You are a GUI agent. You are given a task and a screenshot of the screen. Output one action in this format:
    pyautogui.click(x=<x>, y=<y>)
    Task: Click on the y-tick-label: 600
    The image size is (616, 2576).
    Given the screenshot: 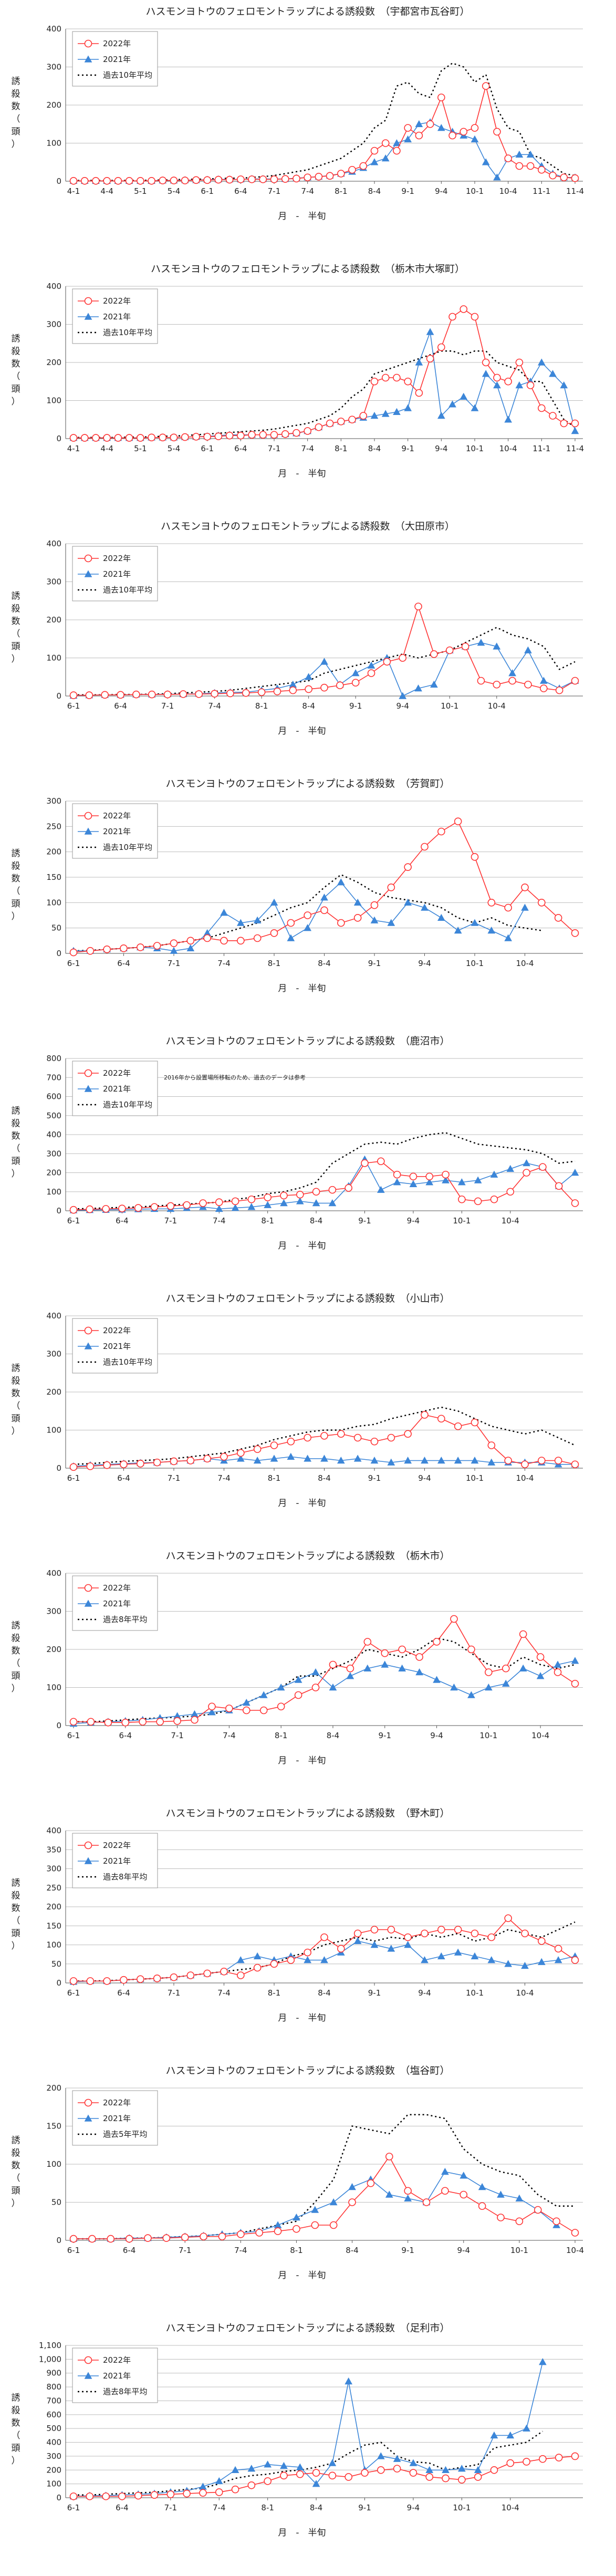 What is the action you would take?
    pyautogui.click(x=53, y=2414)
    